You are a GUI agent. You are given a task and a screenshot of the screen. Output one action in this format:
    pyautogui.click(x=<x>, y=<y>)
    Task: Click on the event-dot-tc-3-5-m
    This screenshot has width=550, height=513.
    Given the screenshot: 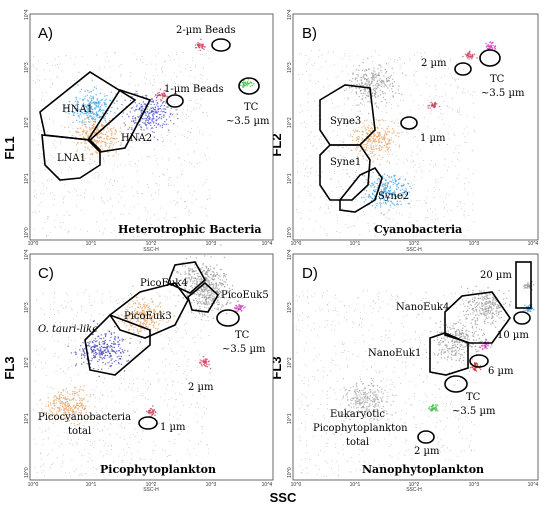 What is the action you would take?
    pyautogui.click(x=495, y=48)
    